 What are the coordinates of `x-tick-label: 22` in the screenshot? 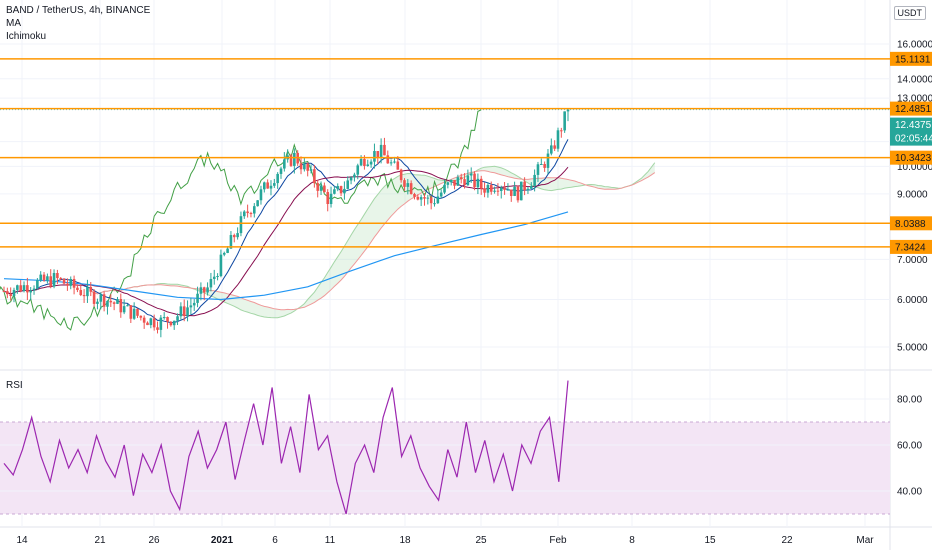 It's located at (787, 540).